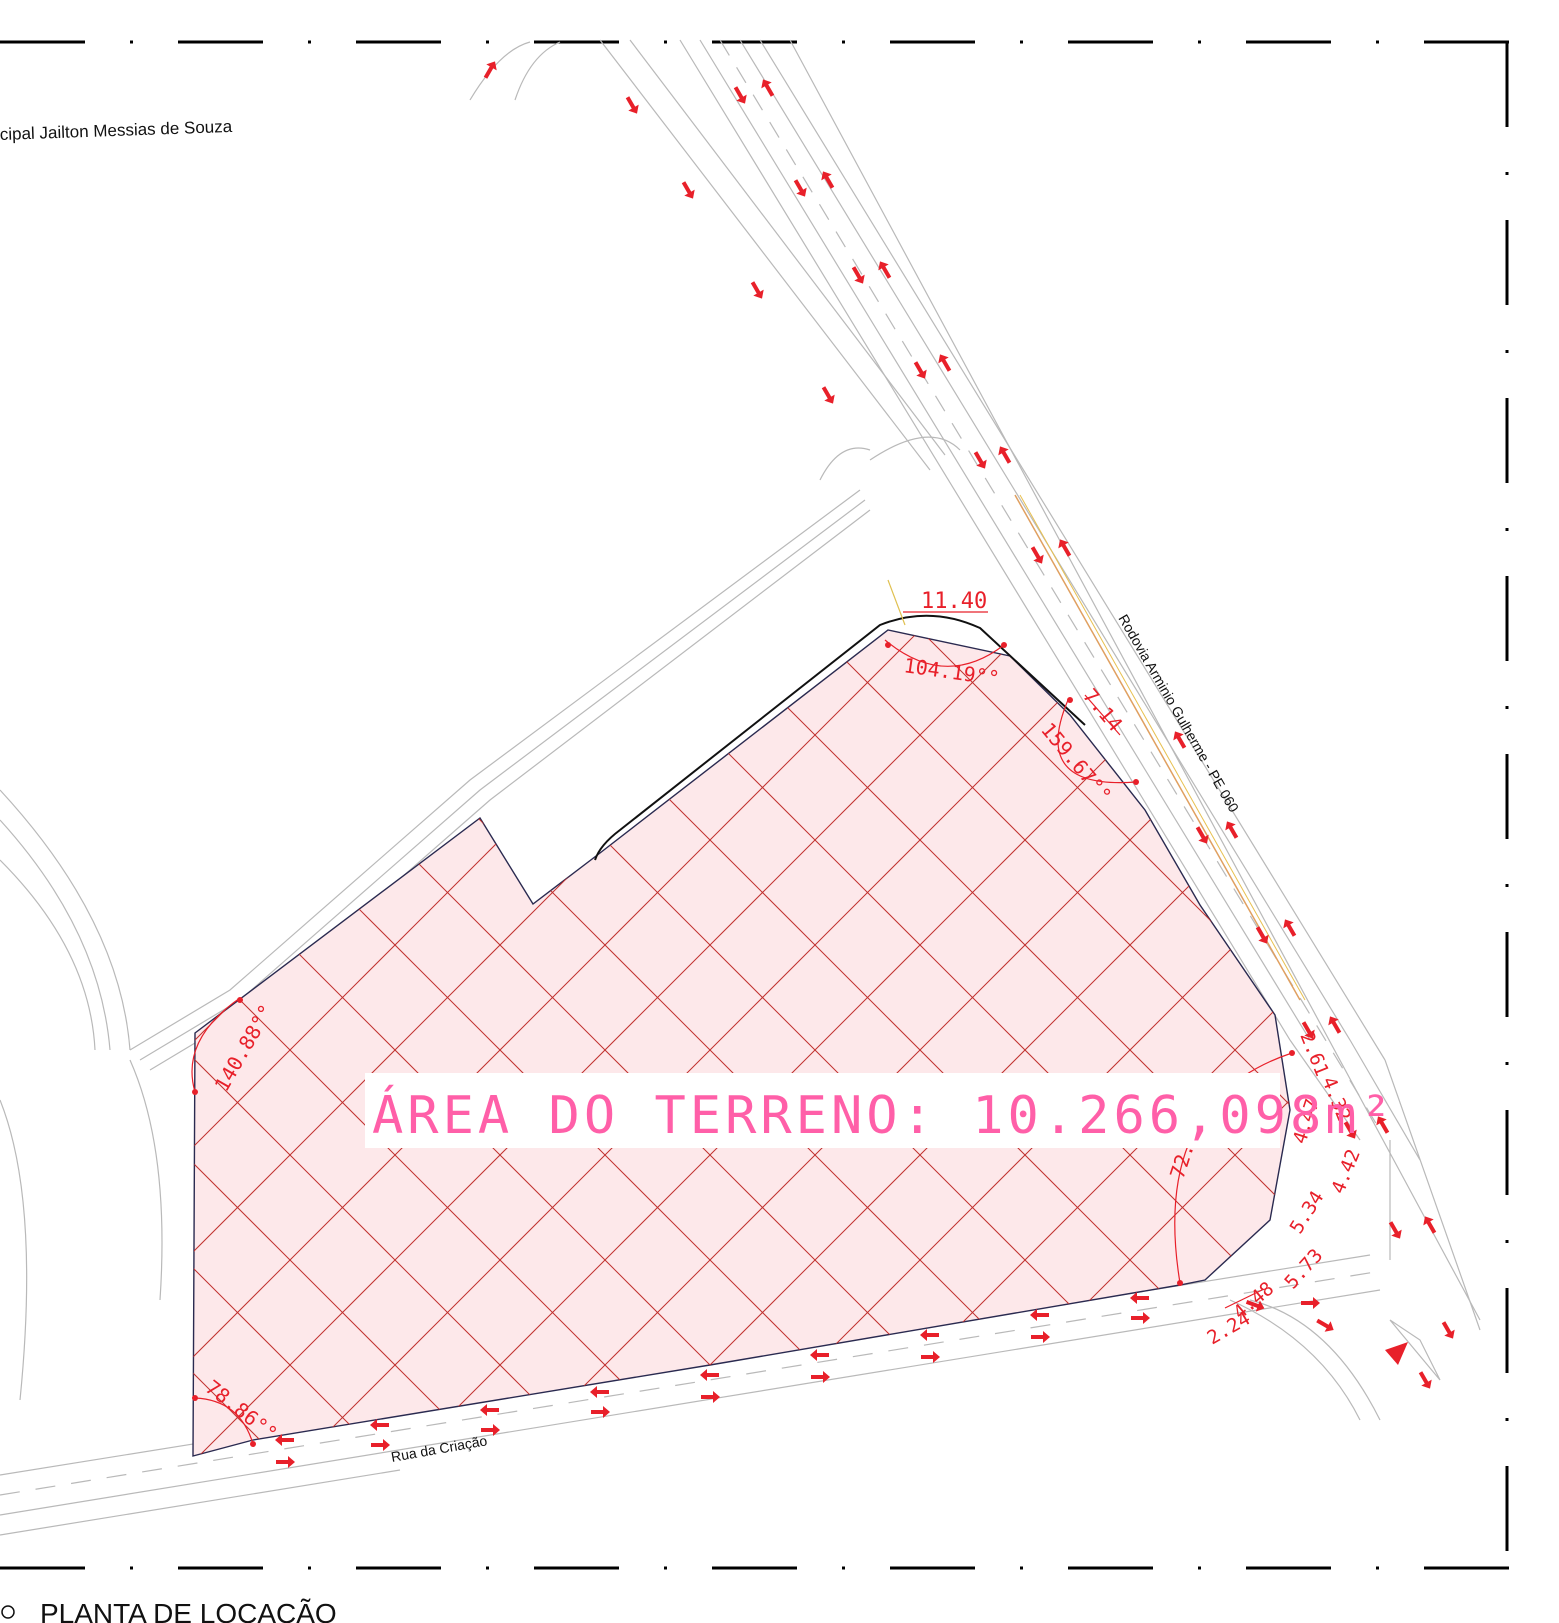  I want to click on dim-e6: 5.73, so click(1303, 1269).